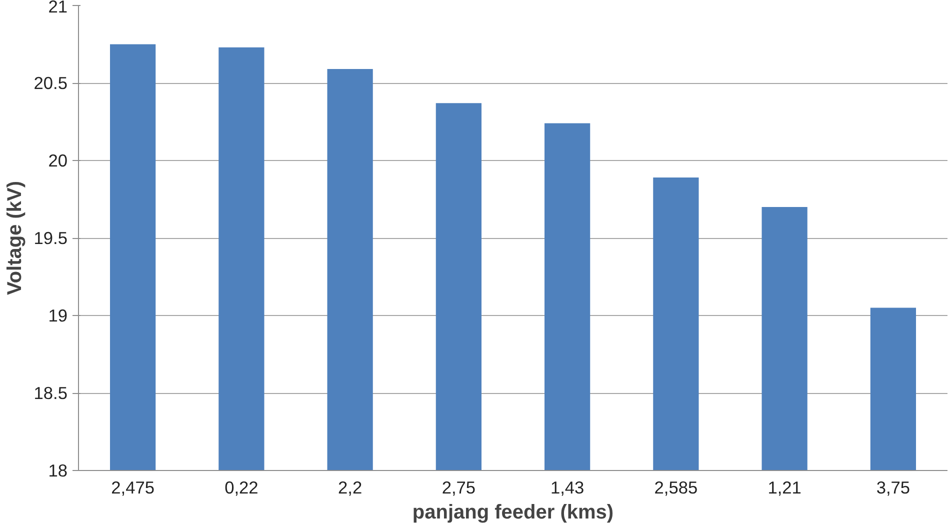  I want to click on x-tick-label: 2,2, so click(350, 488).